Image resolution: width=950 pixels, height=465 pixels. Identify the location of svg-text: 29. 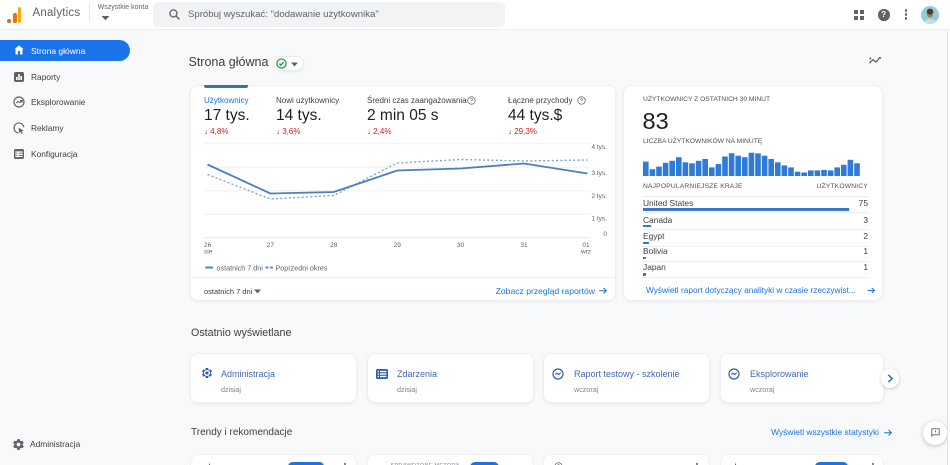
(398, 245).